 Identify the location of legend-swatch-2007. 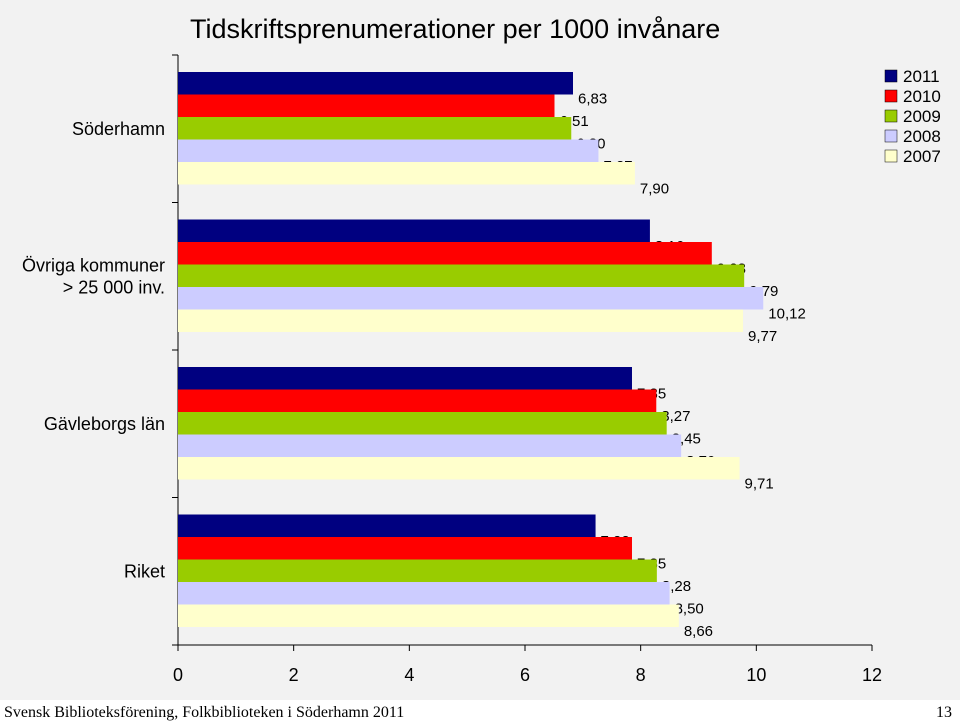
(891, 156).